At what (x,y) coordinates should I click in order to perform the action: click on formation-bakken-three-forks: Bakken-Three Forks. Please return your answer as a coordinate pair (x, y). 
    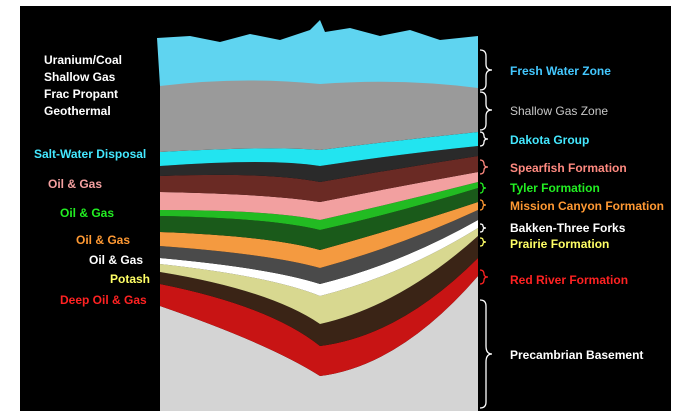
    Looking at the image, I should click on (568, 228).